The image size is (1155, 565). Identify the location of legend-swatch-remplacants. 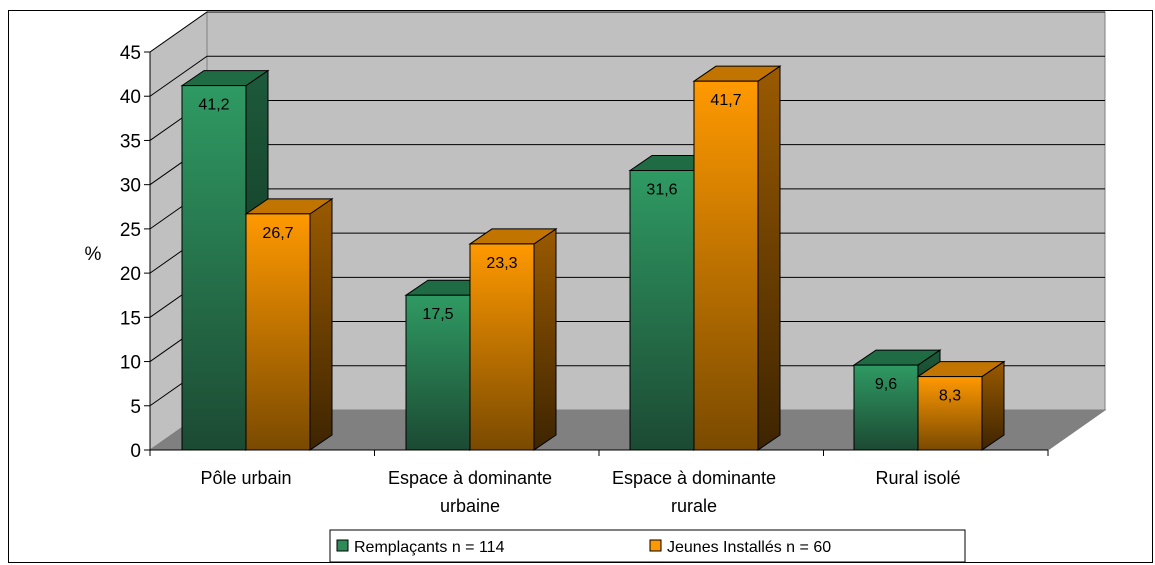
(342, 545).